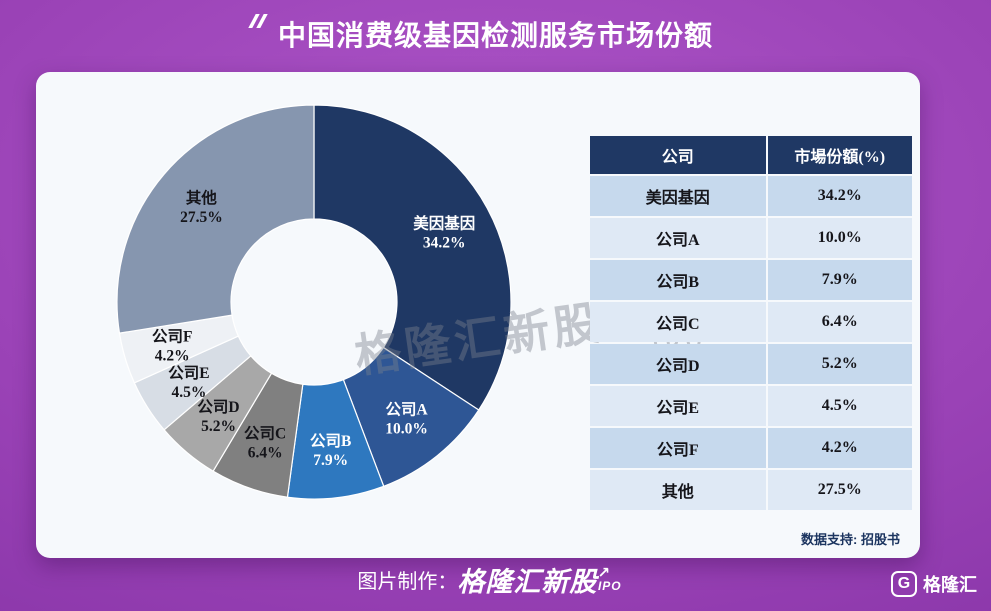 This screenshot has height=611, width=991. What do you see at coordinates (412, 257) in the screenshot?
I see `donut-slice-美因基因` at bounding box center [412, 257].